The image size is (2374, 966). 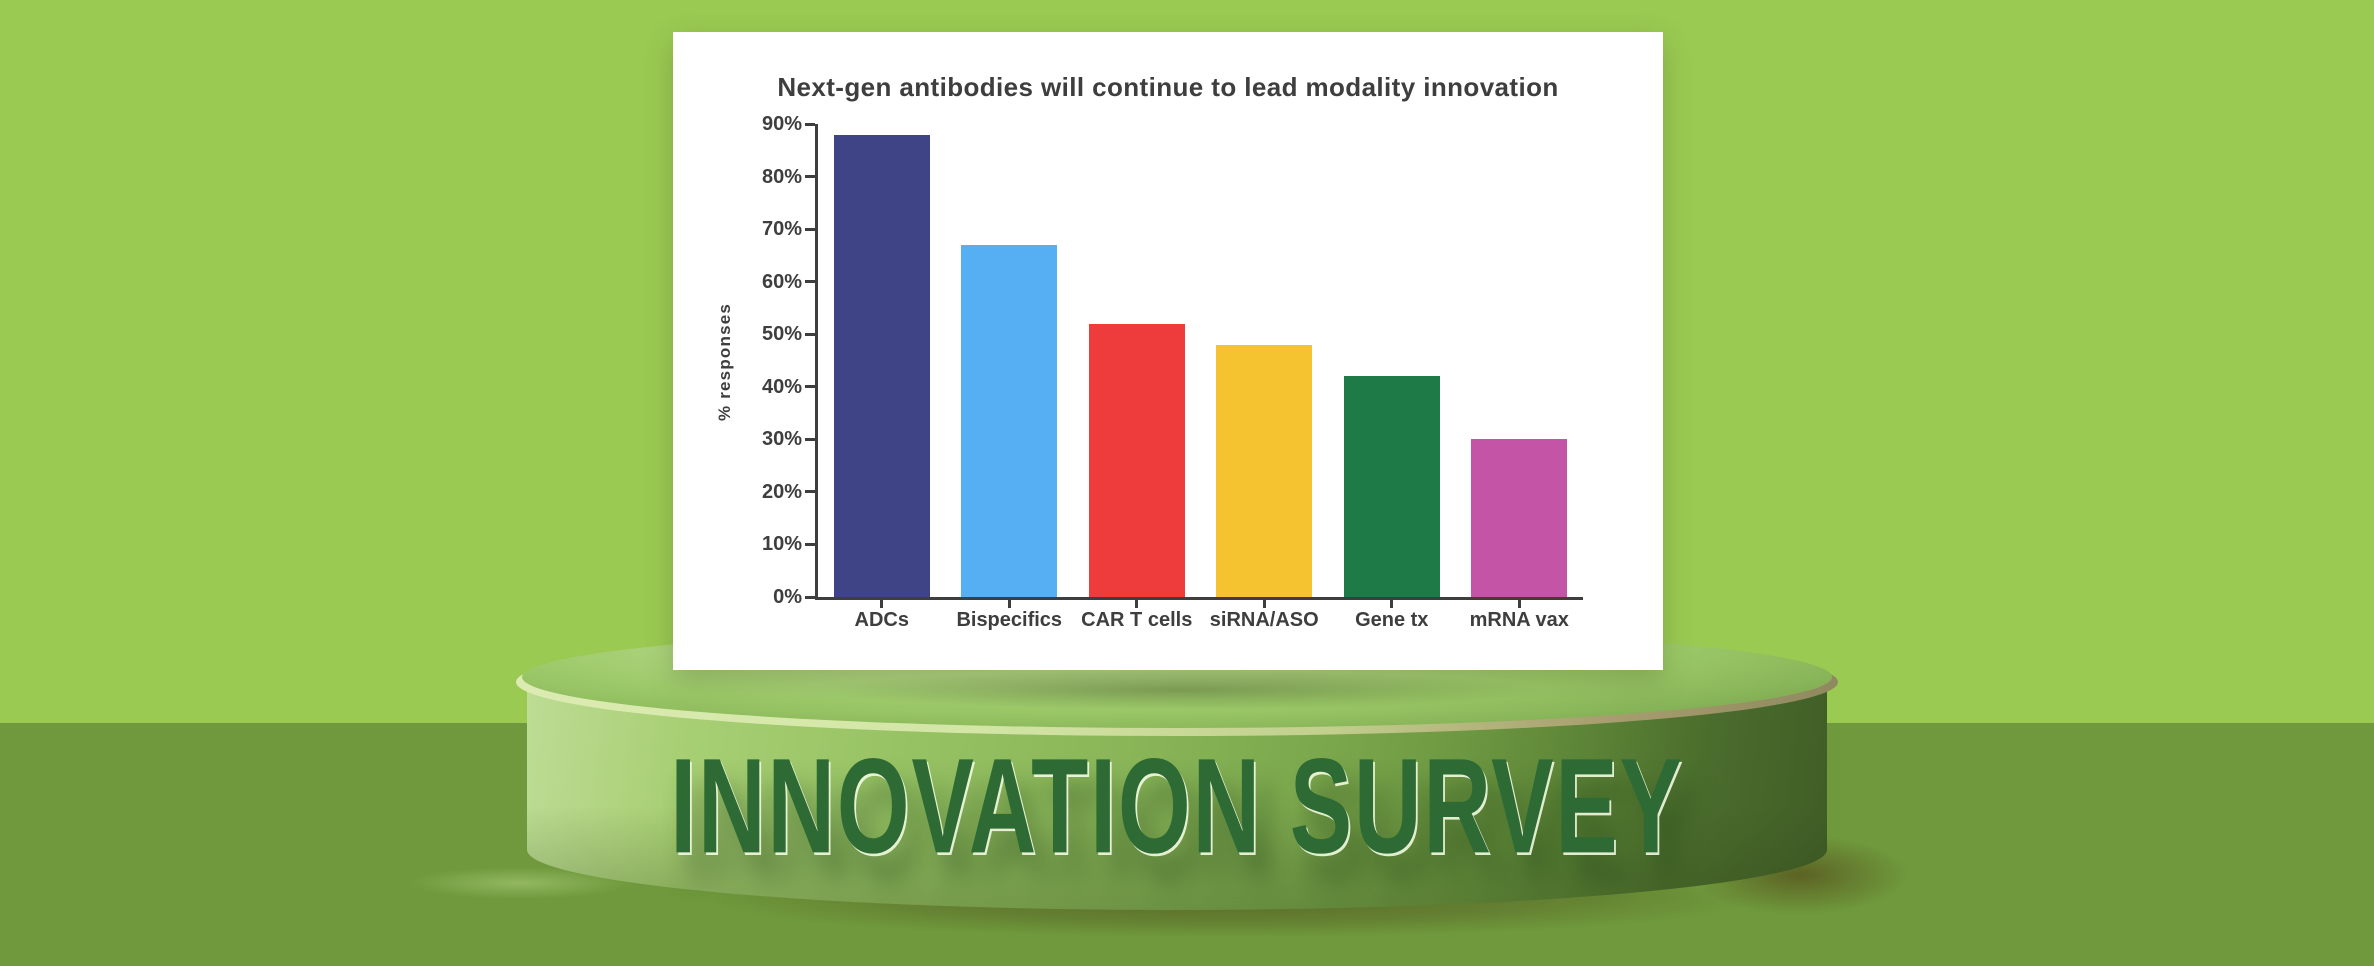 I want to click on bar-mRNA-vax, so click(x=1519, y=518).